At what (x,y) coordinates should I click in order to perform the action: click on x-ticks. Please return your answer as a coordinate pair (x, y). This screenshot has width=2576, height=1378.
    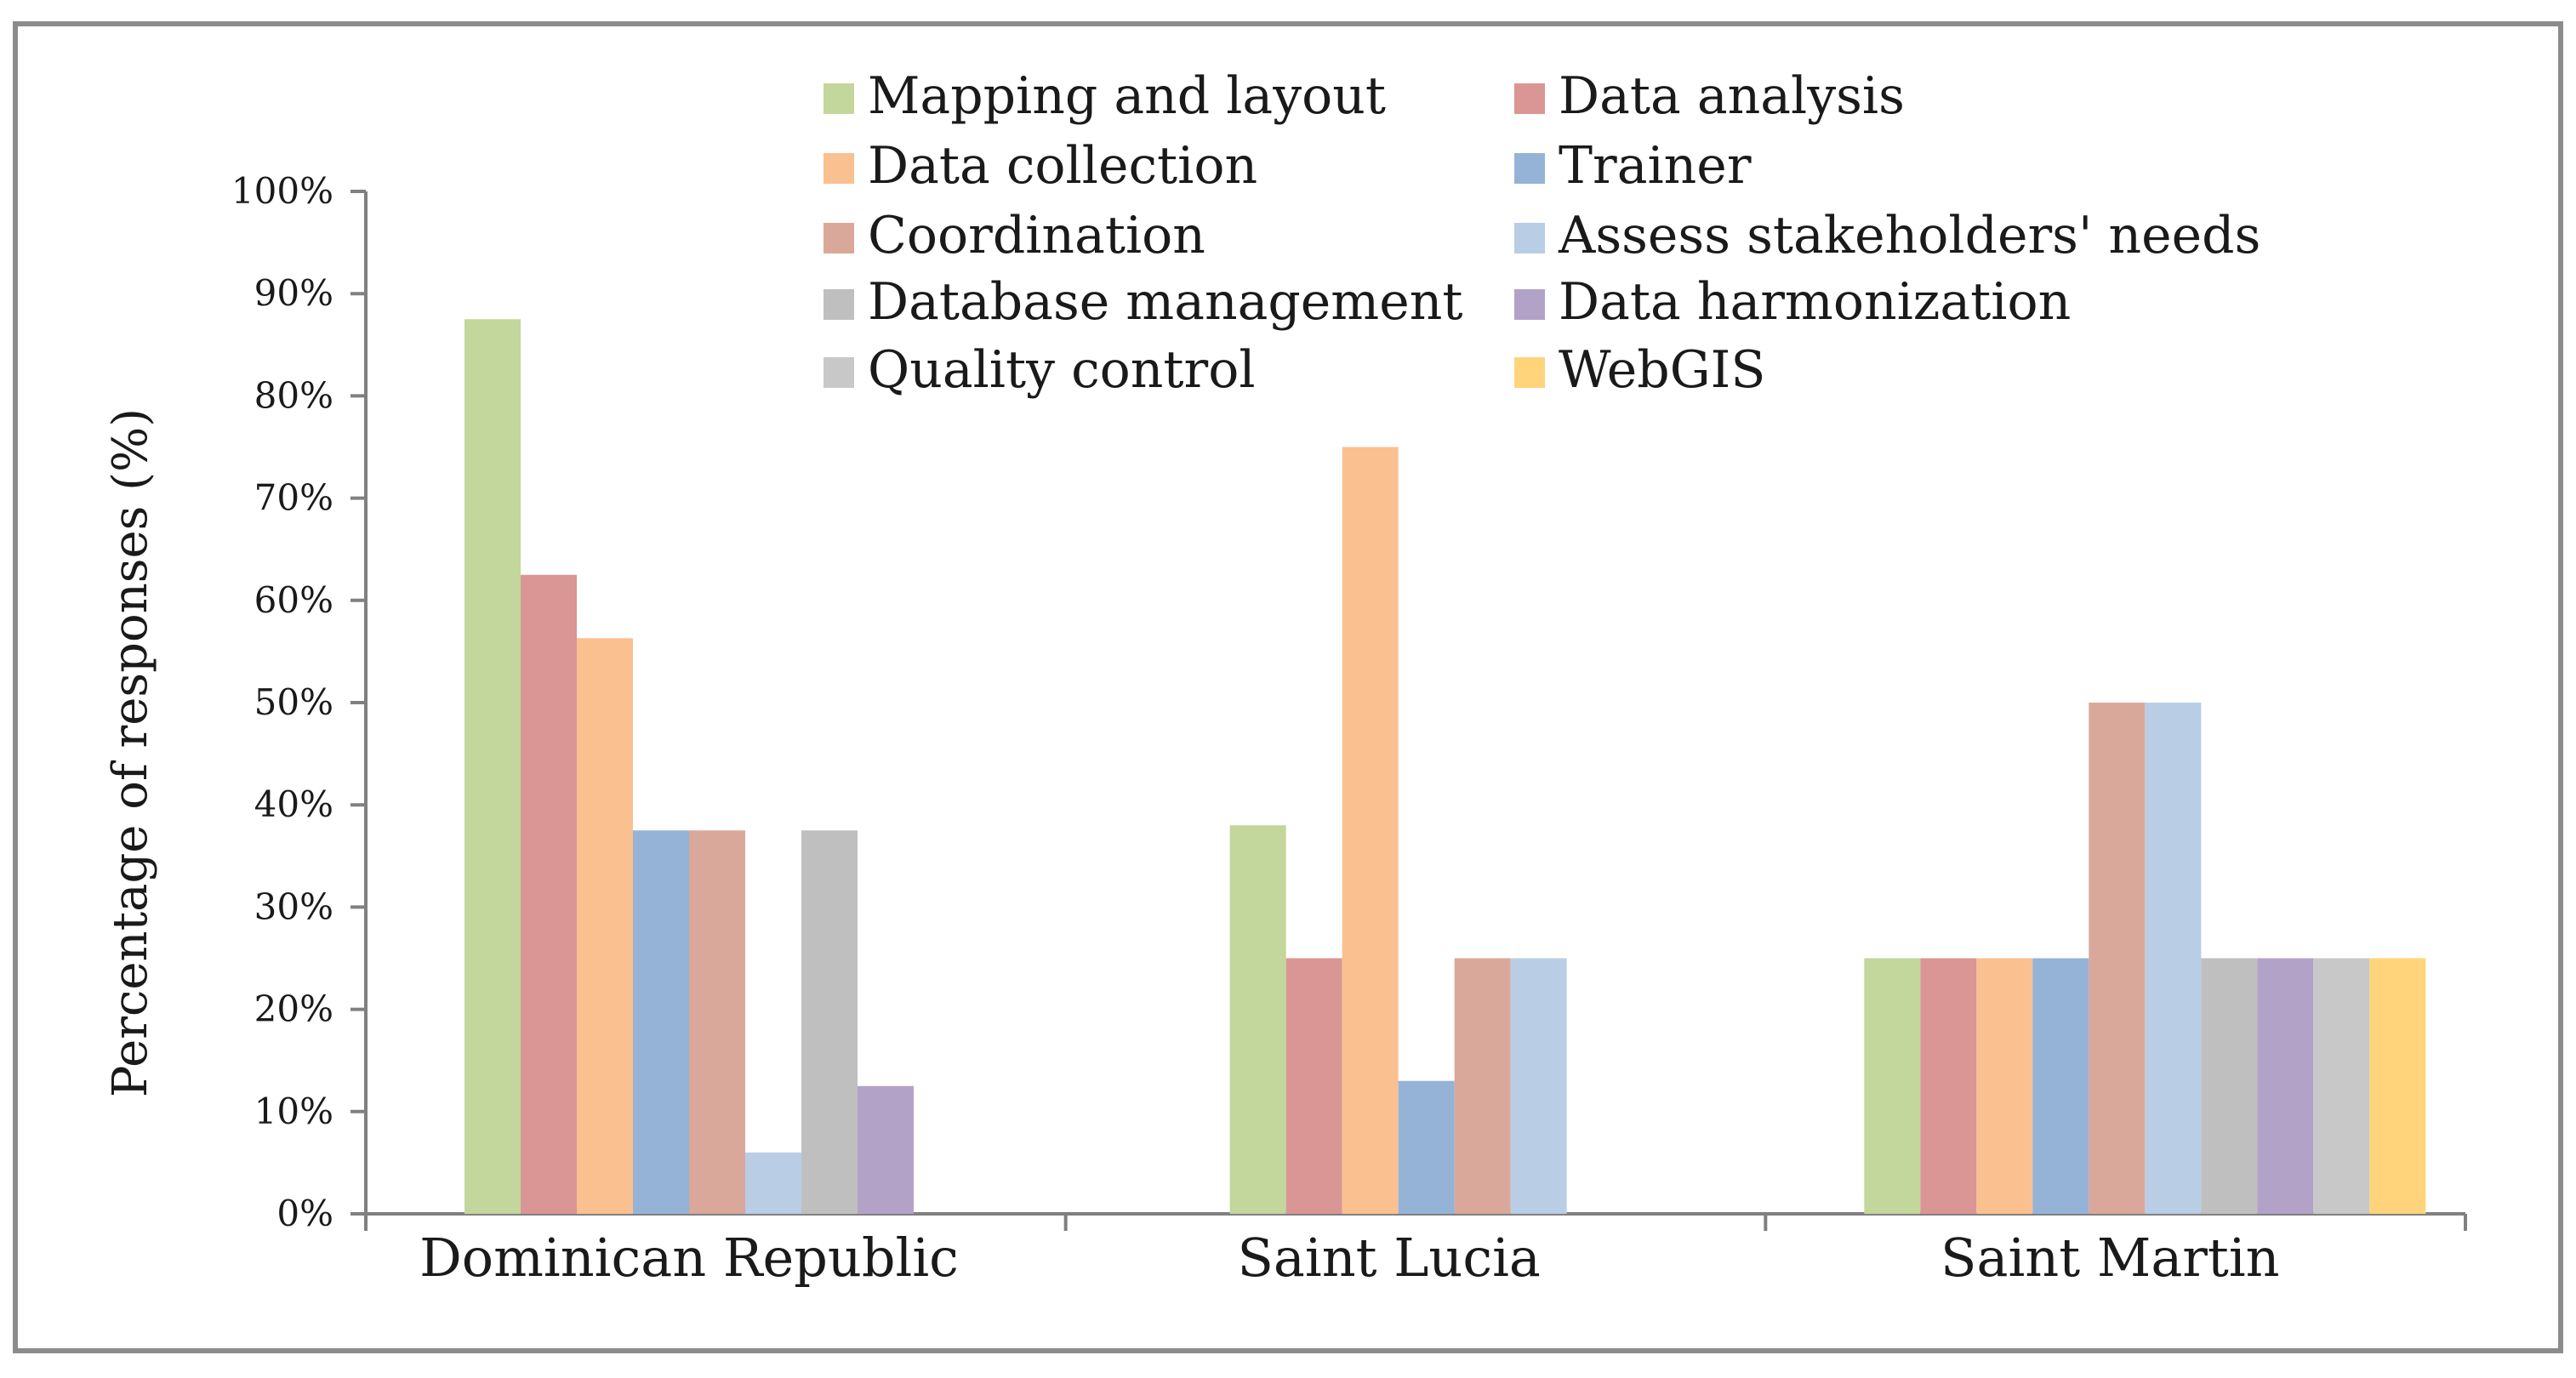
    Looking at the image, I should click on (1415, 1222).